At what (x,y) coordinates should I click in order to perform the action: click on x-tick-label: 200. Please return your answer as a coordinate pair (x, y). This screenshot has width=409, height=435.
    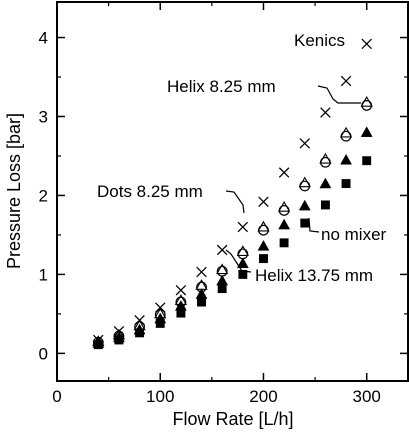
    Looking at the image, I should click on (263, 396).